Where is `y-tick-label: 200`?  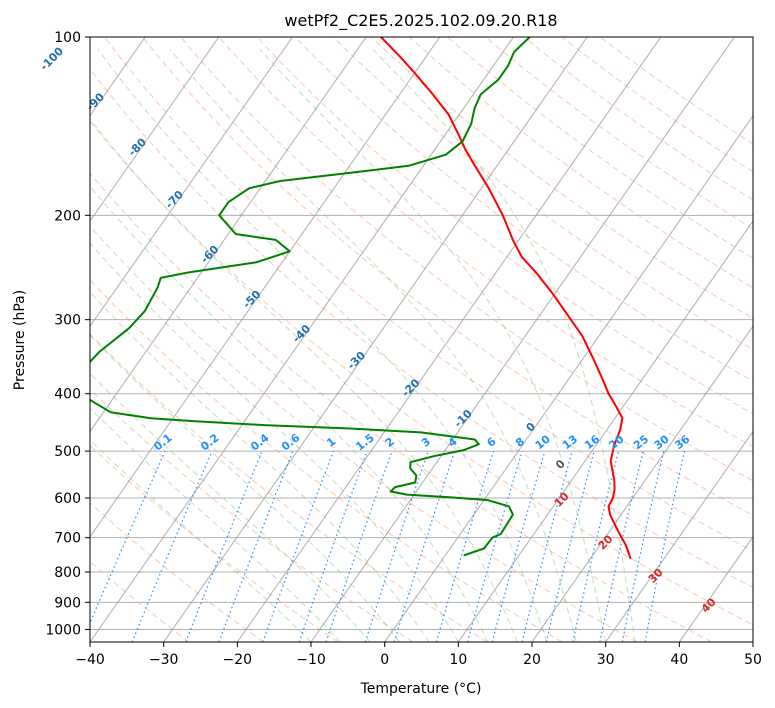 y-tick-label: 200 is located at coordinates (67, 216).